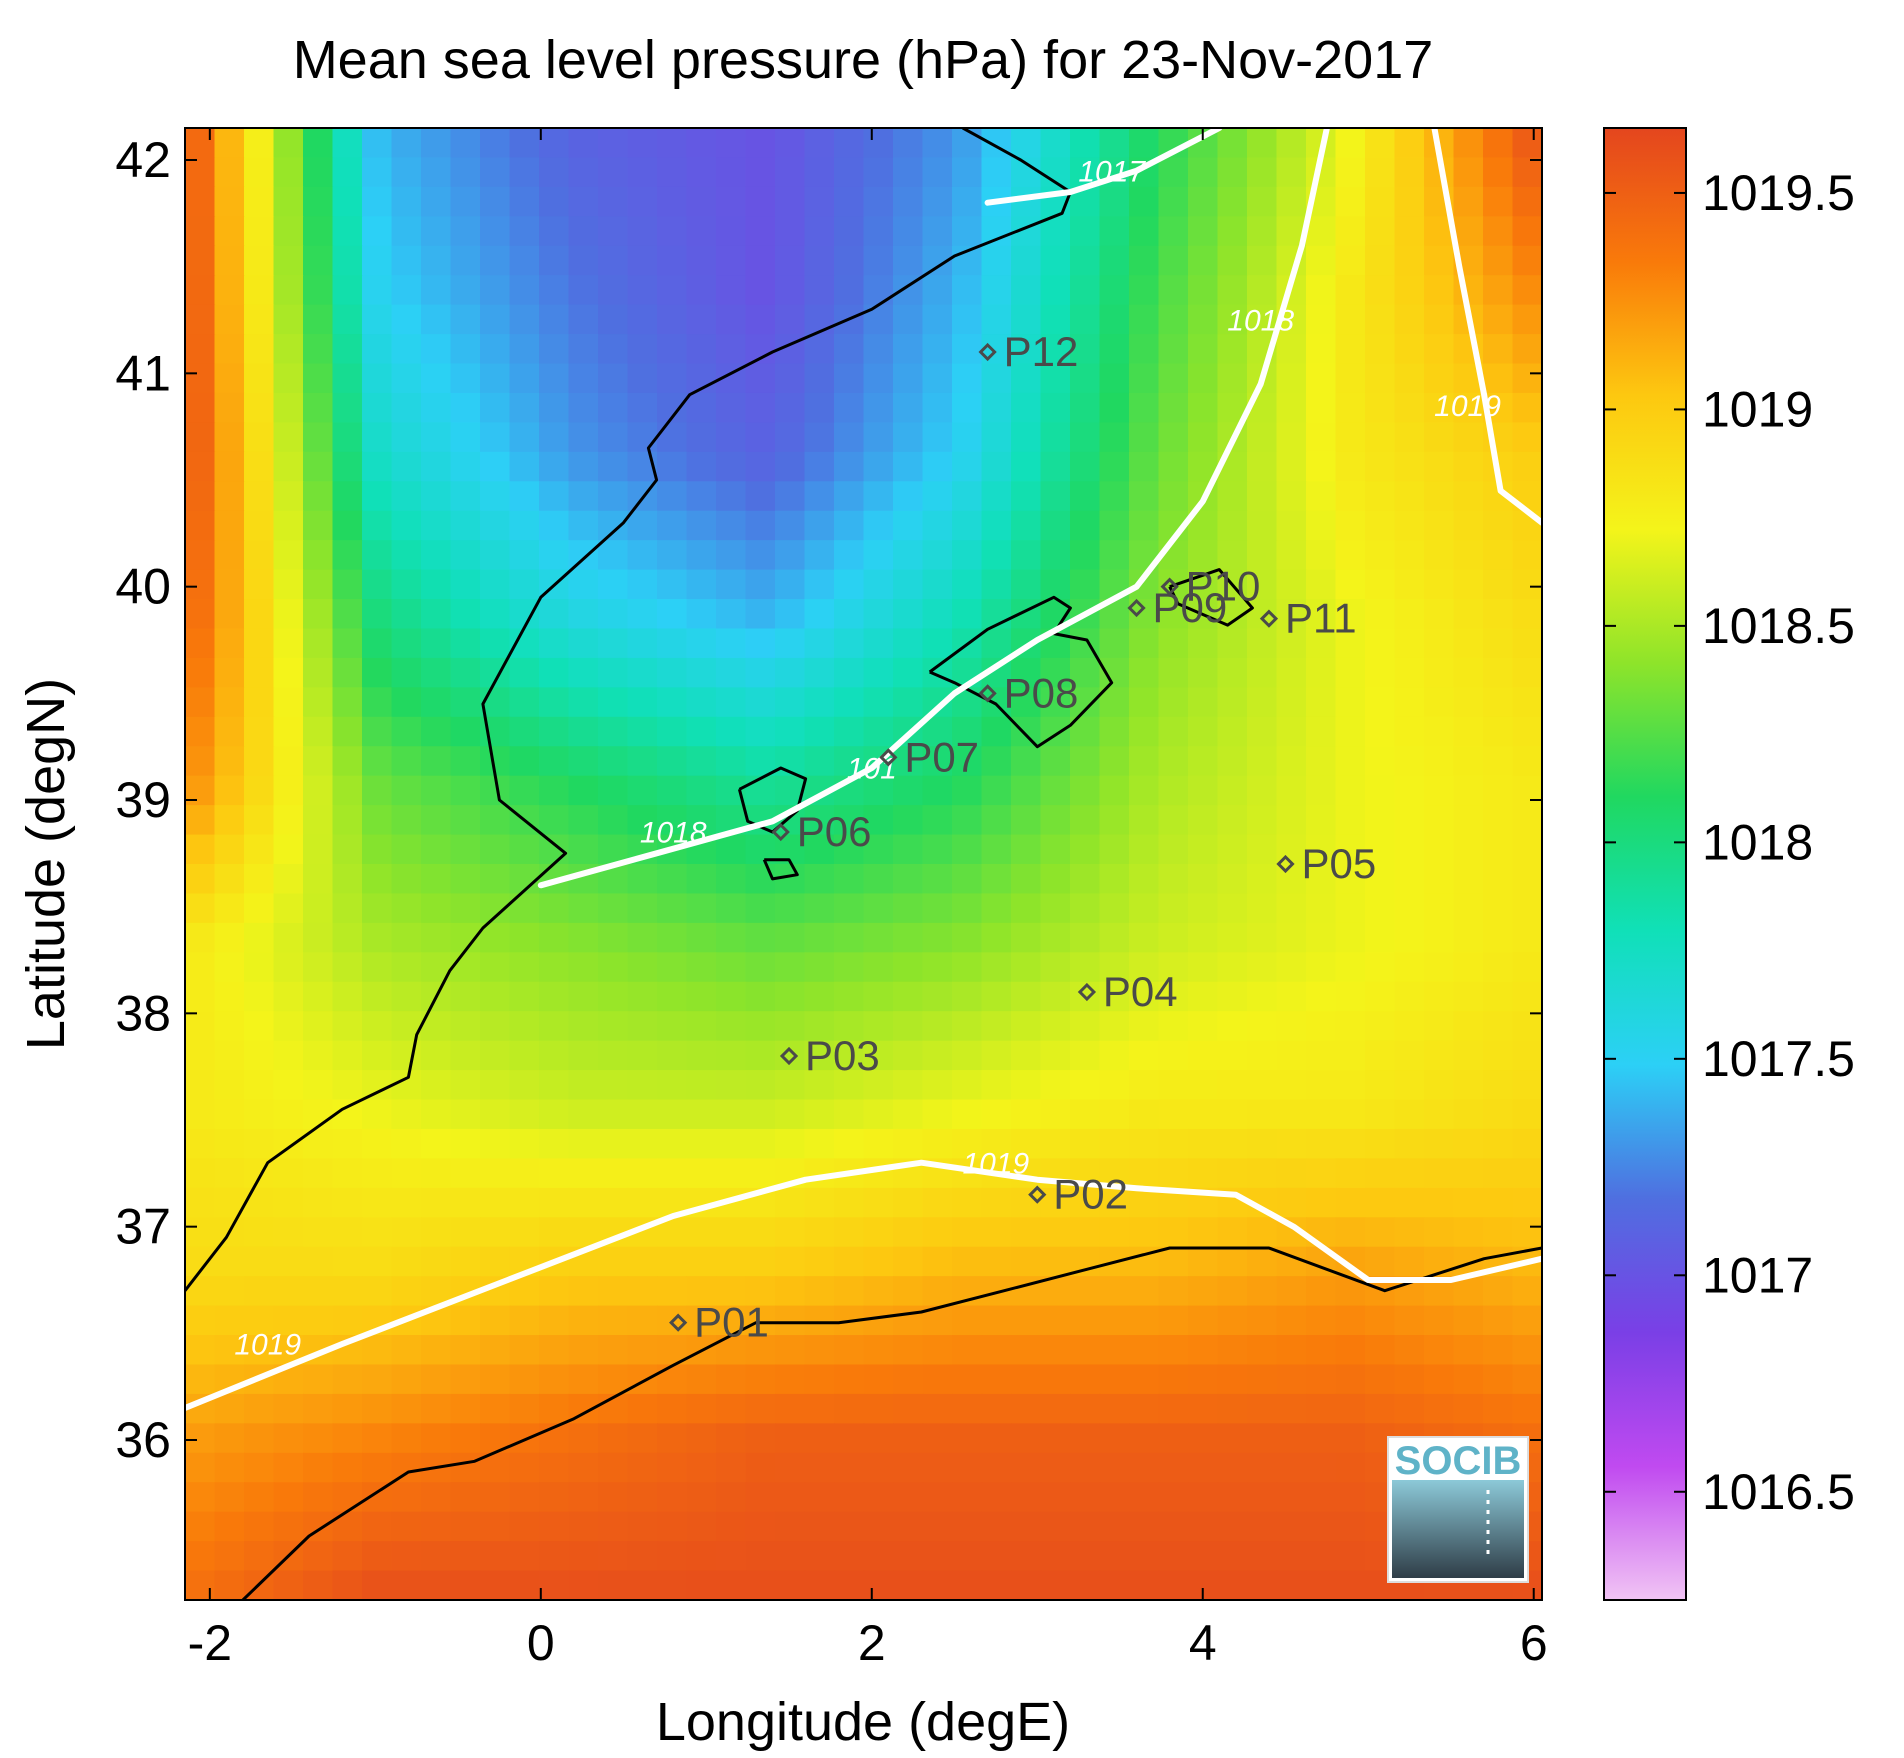 This screenshot has height=1758, width=1904. Describe the element at coordinates (780, 832) in the screenshot. I see `station-marker-p06` at that location.